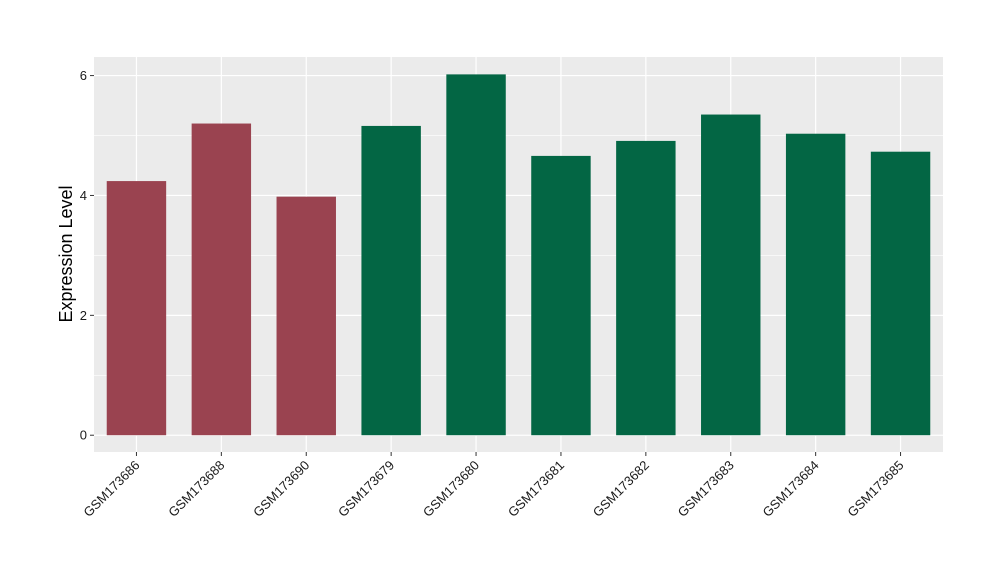 The image size is (1000, 580). Describe the element at coordinates (306, 316) in the screenshot. I see `bar-gsm173690` at that location.